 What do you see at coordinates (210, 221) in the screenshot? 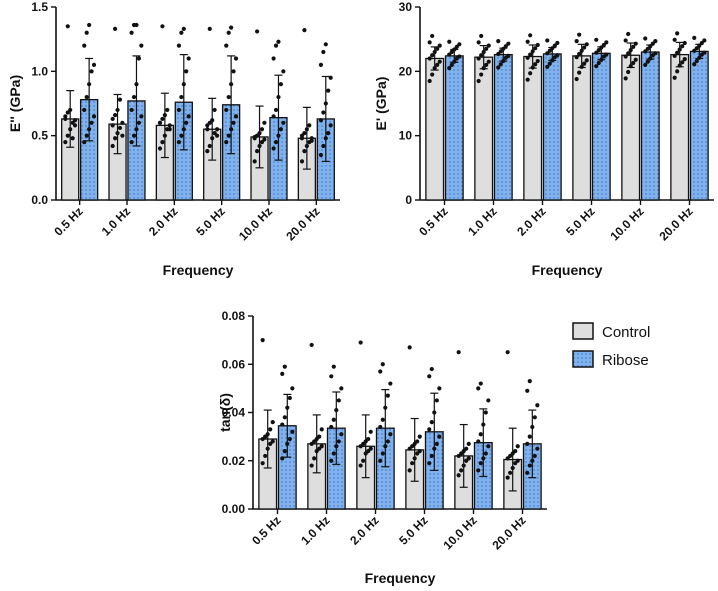
I see `x-tick-label: 5.0 Hz` at bounding box center [210, 221].